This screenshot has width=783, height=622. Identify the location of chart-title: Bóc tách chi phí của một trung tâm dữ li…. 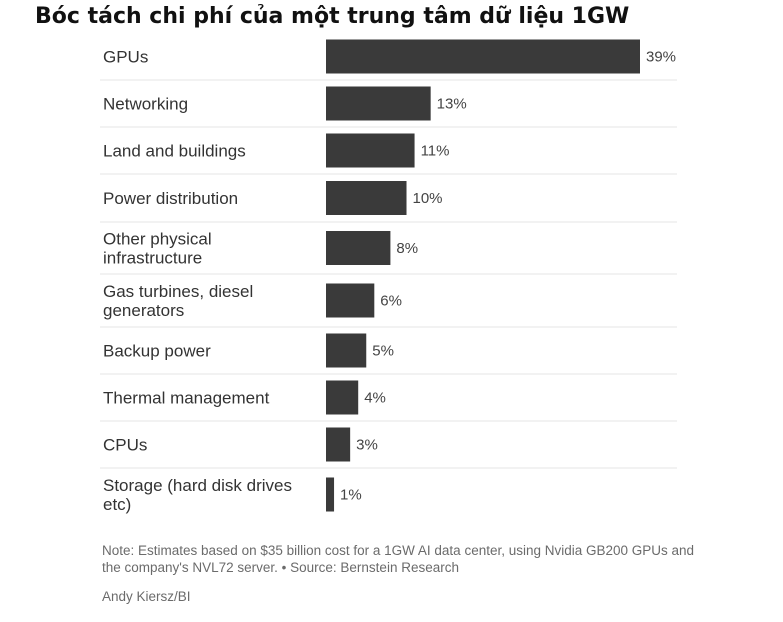
(332, 16).